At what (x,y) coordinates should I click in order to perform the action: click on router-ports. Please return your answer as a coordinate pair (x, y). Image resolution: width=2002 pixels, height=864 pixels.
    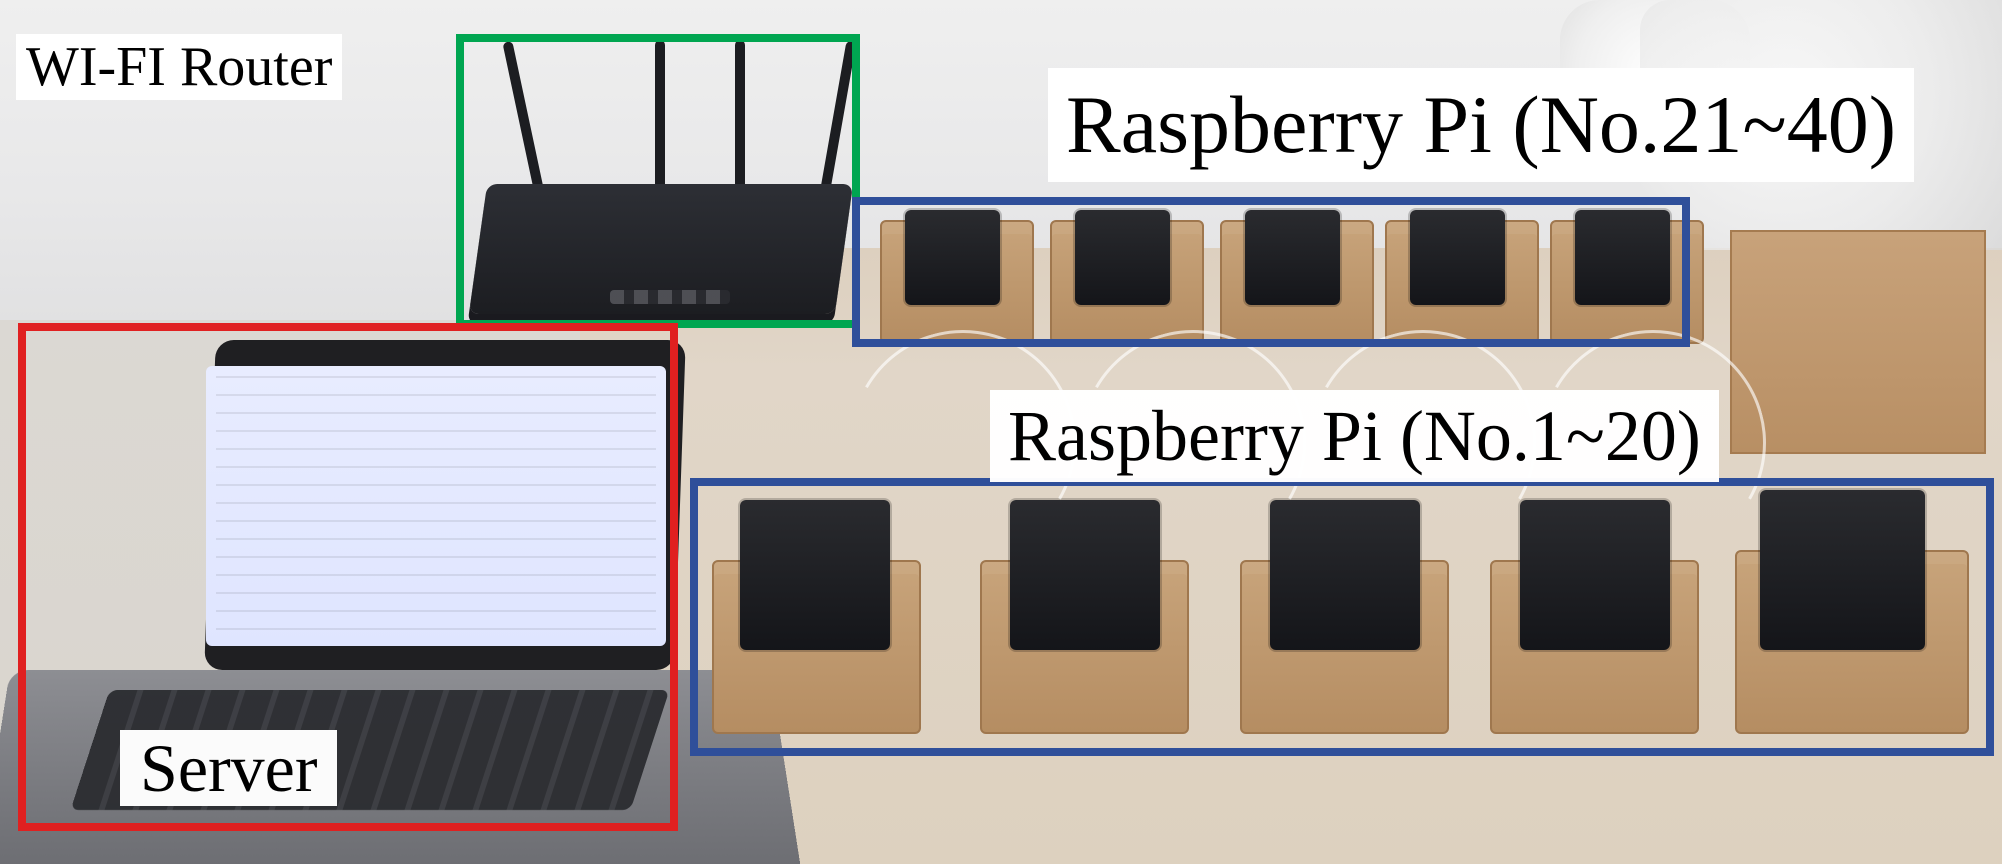
    Looking at the image, I should click on (670, 297).